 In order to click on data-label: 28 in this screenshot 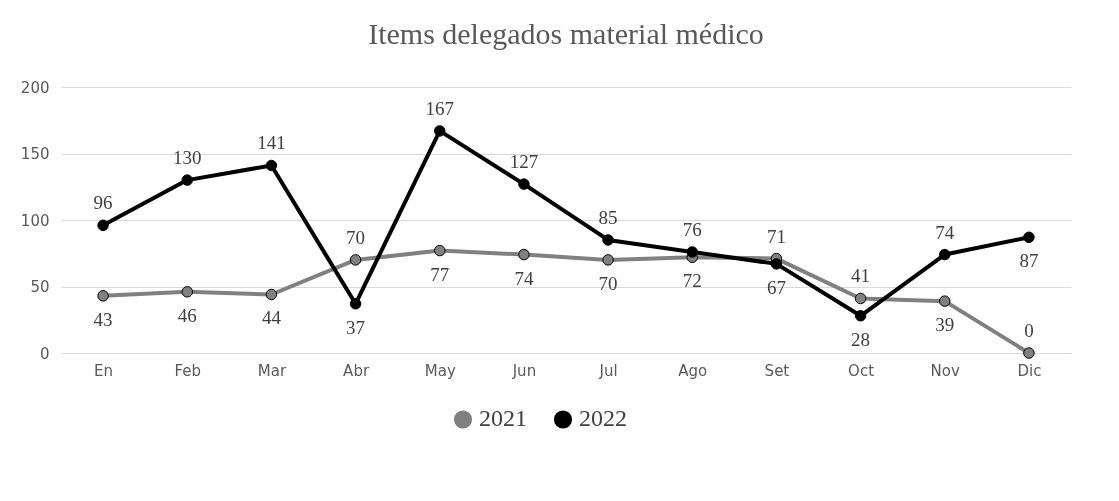, I will do `click(861, 339)`.